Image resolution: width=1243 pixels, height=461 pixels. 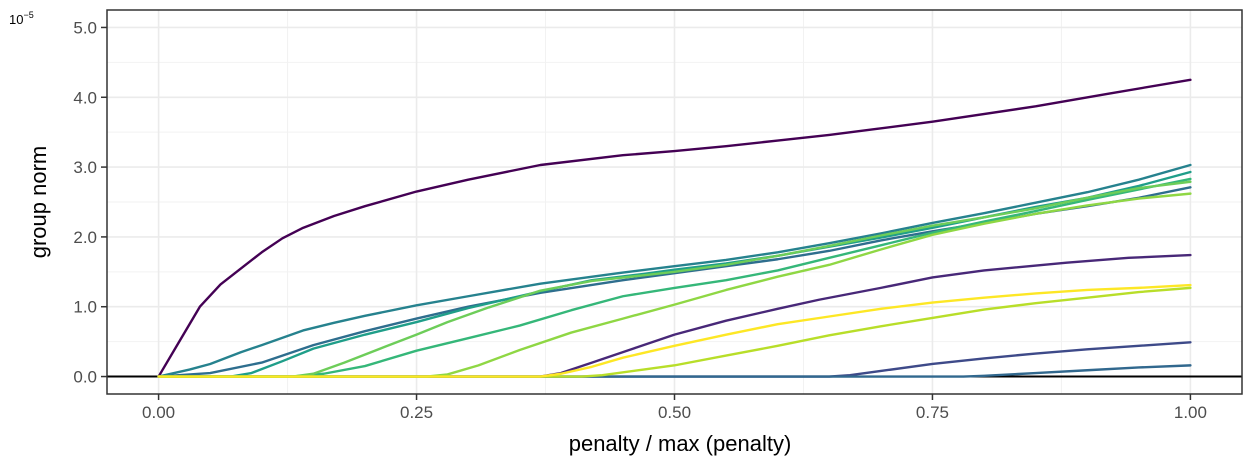 What do you see at coordinates (416, 412) in the screenshot?
I see `x-tick-label: 0.25` at bounding box center [416, 412].